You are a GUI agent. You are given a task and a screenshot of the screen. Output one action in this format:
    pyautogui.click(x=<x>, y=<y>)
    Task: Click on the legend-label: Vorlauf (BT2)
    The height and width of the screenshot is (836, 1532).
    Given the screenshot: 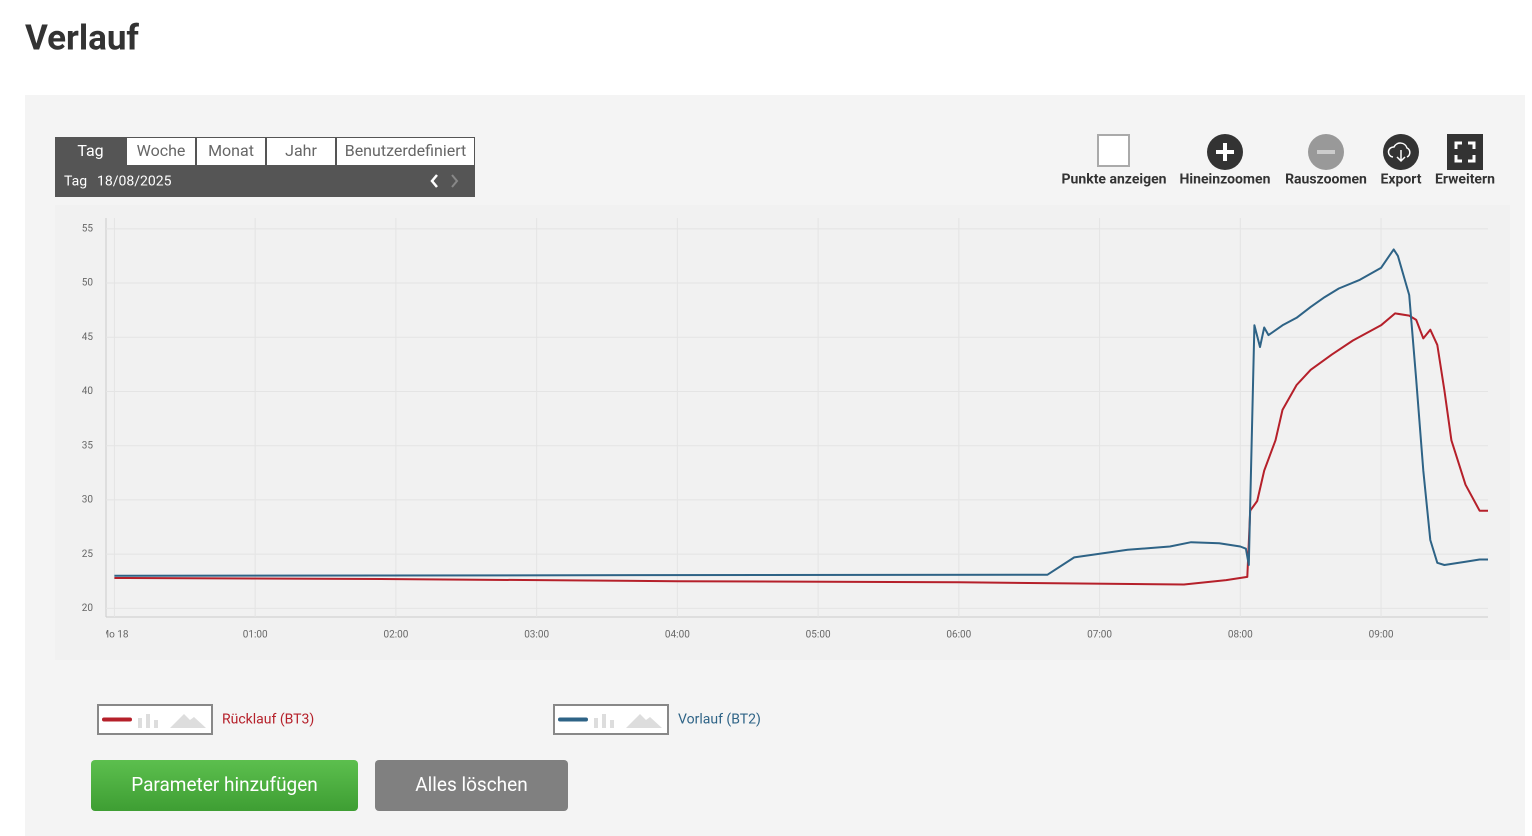 What is the action you would take?
    pyautogui.click(x=719, y=720)
    